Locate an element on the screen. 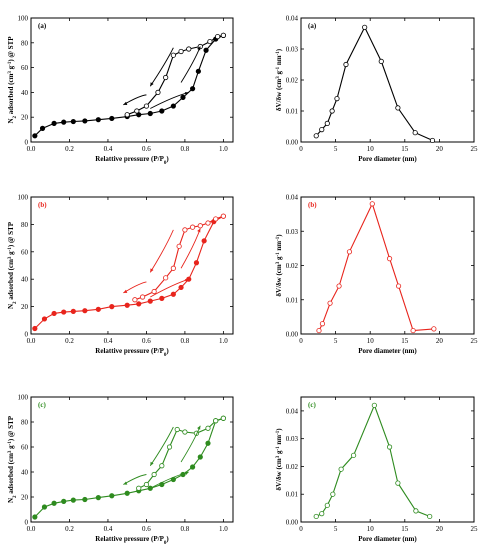 Image resolution: width=487 pixels, height=550 pixels. y-tick-label: 100 is located at coordinates (23, 398).